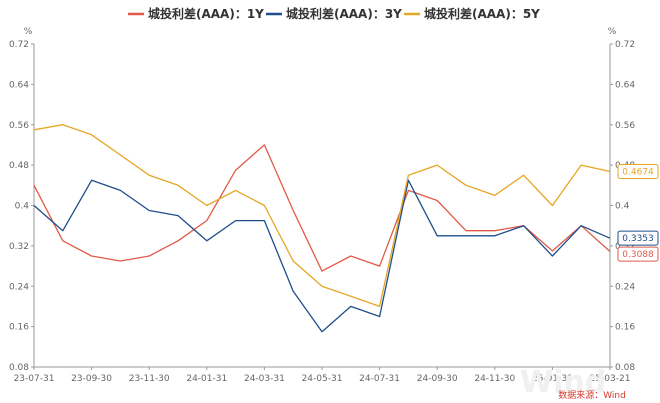 The height and width of the screenshot is (403, 660). Describe the element at coordinates (19, 328) in the screenshot. I see `y-tick-label-left: 0.16` at that location.